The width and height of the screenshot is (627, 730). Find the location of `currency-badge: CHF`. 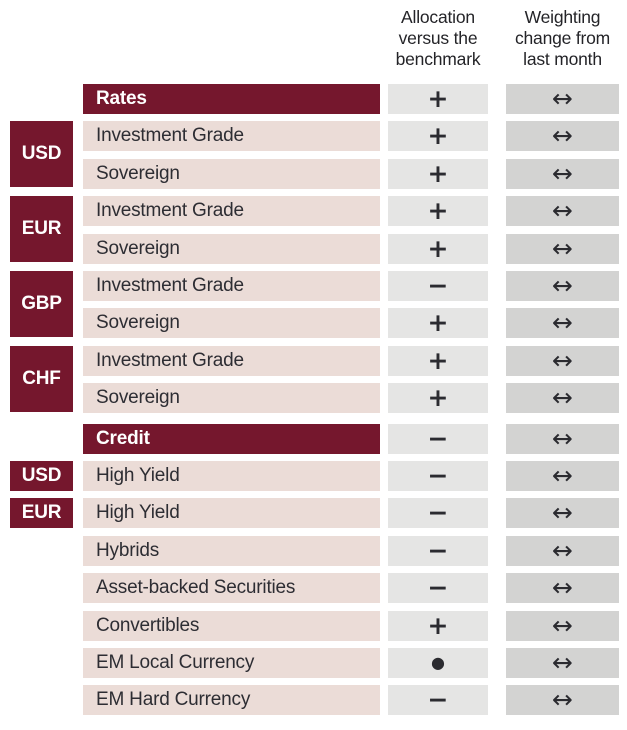

currency-badge: CHF is located at coordinates (41, 379).